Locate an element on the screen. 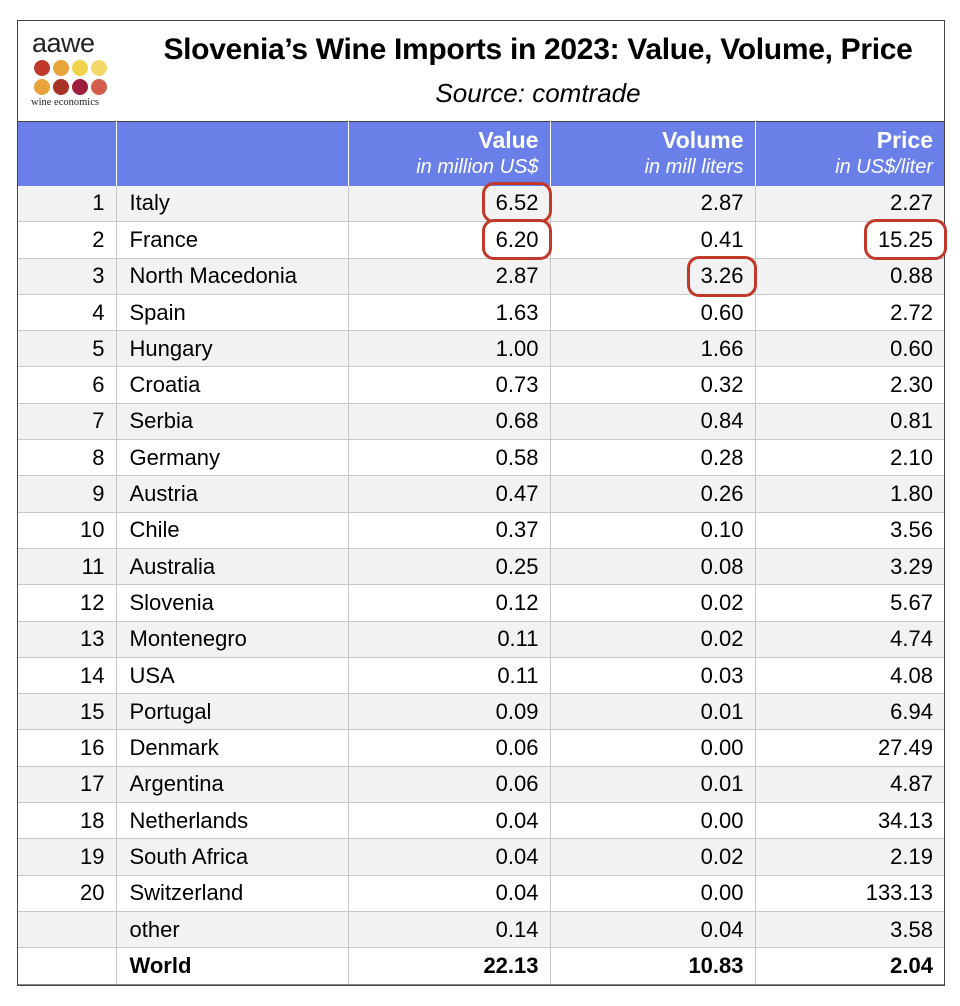 The height and width of the screenshot is (1006, 960). country-cell: Australia is located at coordinates (232, 567).